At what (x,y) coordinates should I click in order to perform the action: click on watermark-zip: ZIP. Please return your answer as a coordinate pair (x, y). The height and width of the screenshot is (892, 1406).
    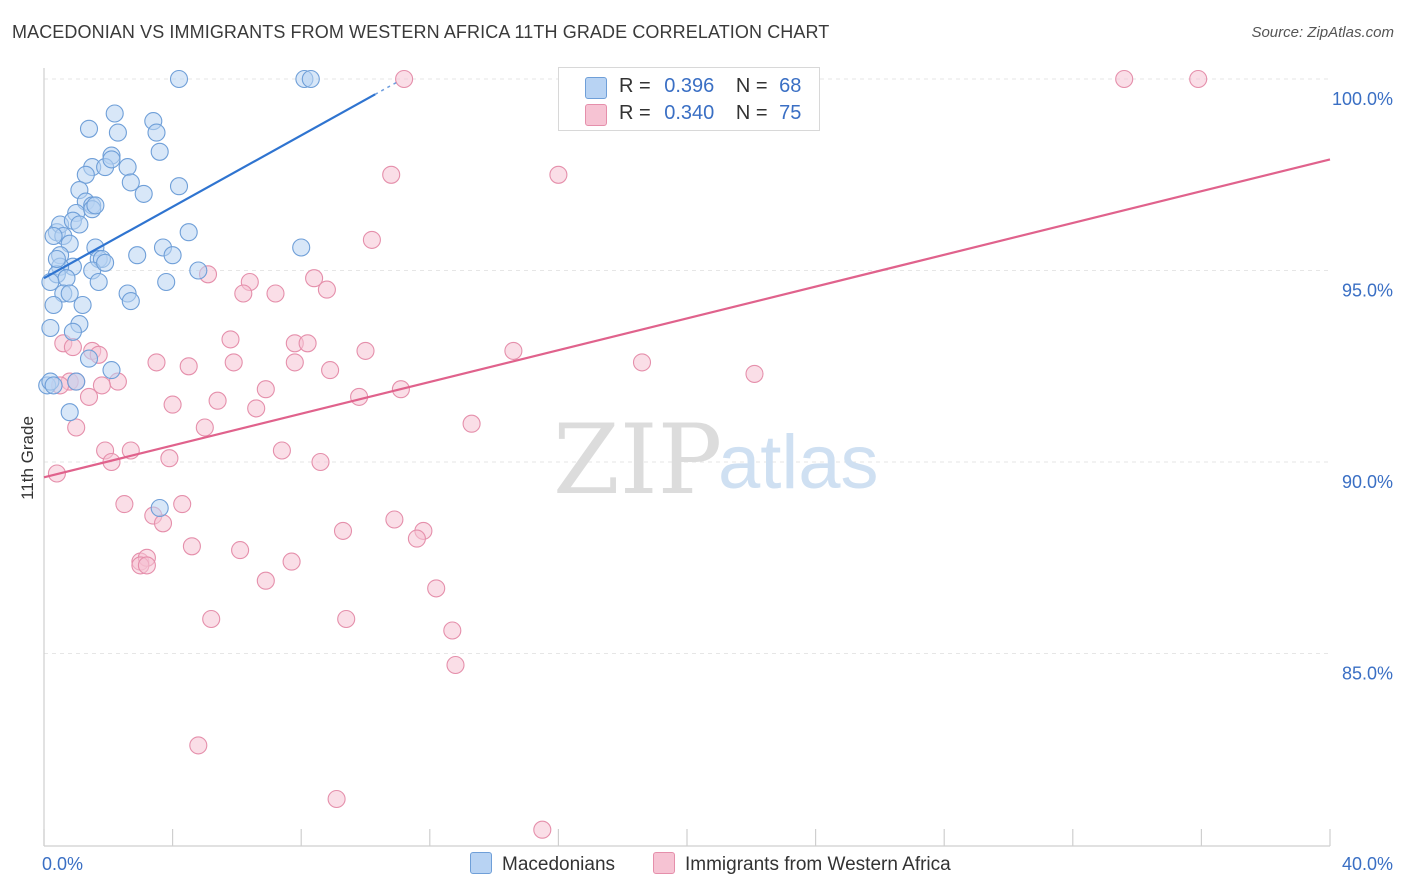
    Looking at the image, I should click on (637, 460).